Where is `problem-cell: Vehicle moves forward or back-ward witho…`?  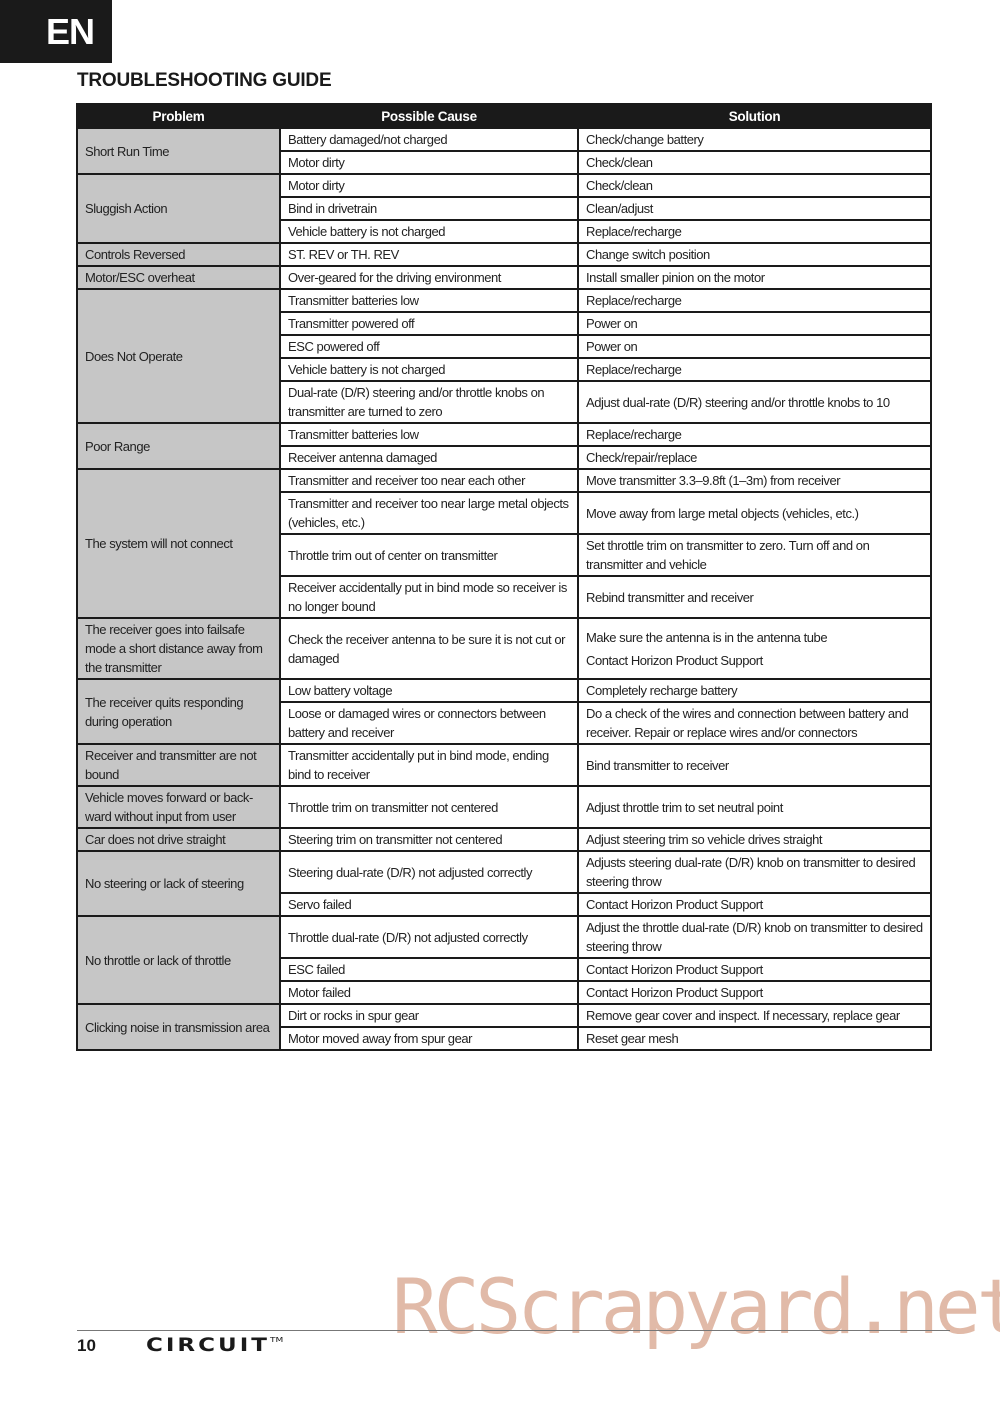 problem-cell: Vehicle moves forward or back-ward witho… is located at coordinates (178, 807).